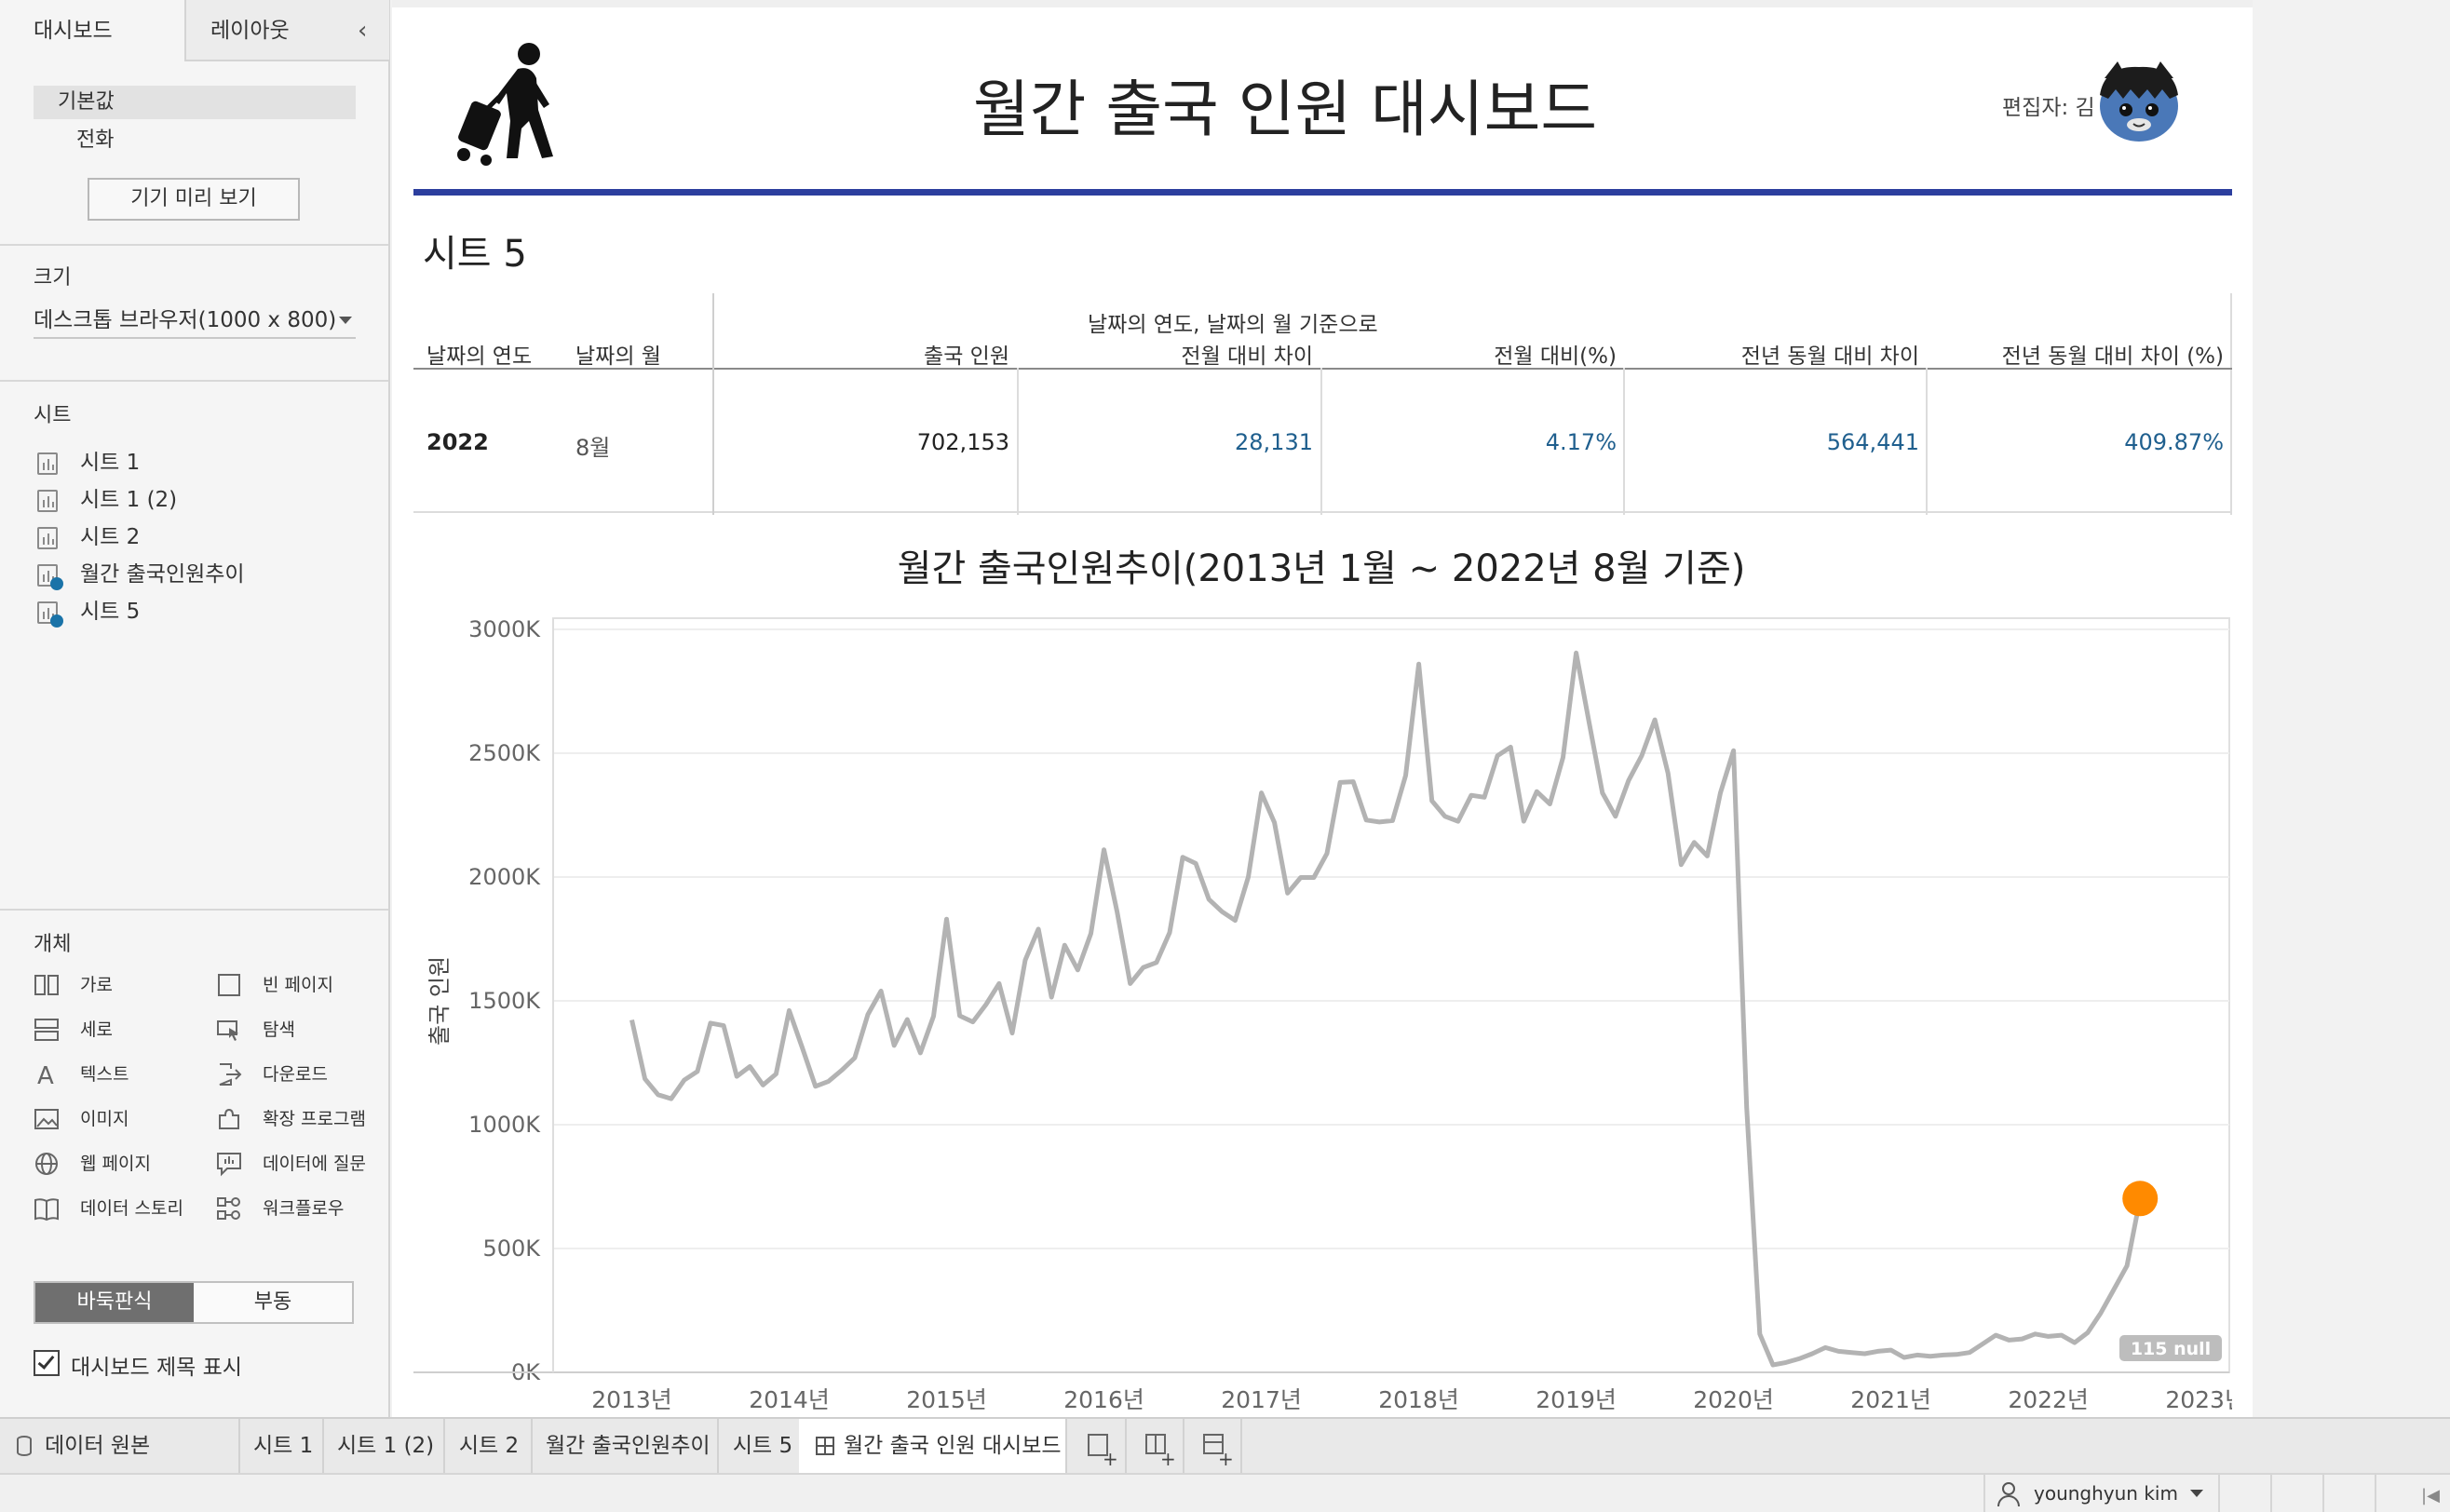  I want to click on object-item-label: 웹 페이지, so click(115, 1164).